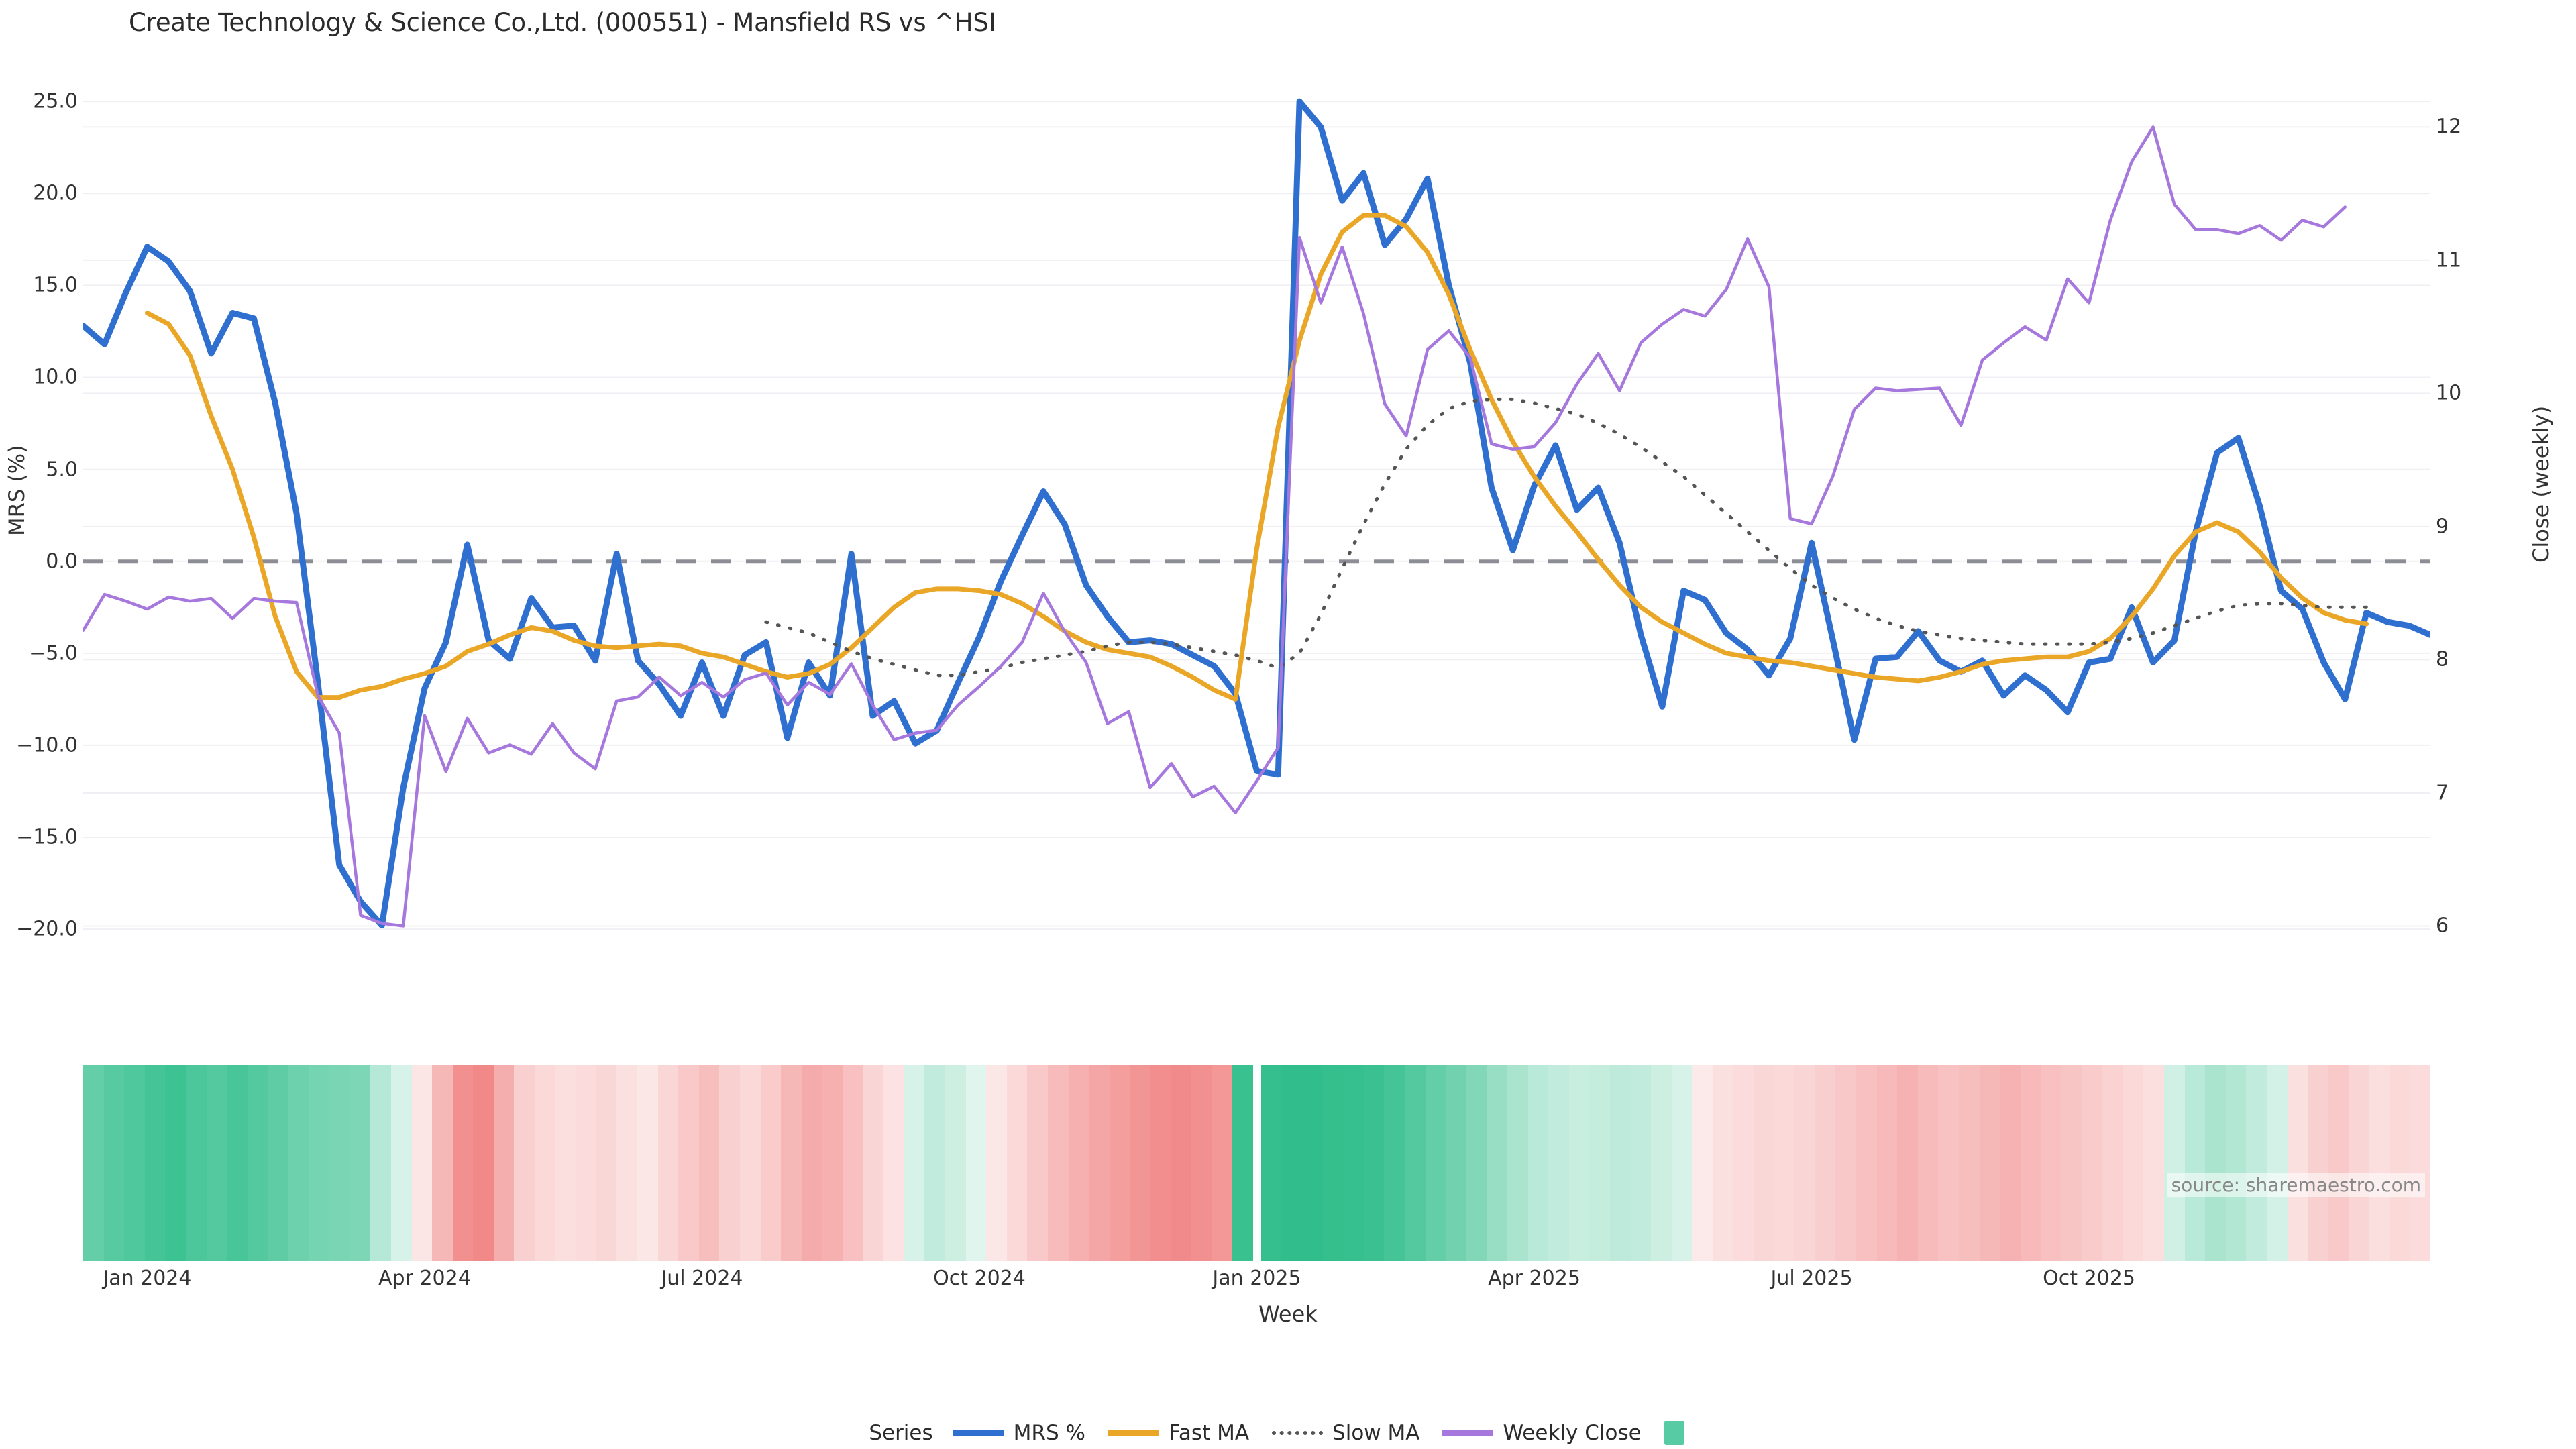 Image resolution: width=2576 pixels, height=1449 pixels. I want to click on left-y-tick-label: −5.0, so click(53, 653).